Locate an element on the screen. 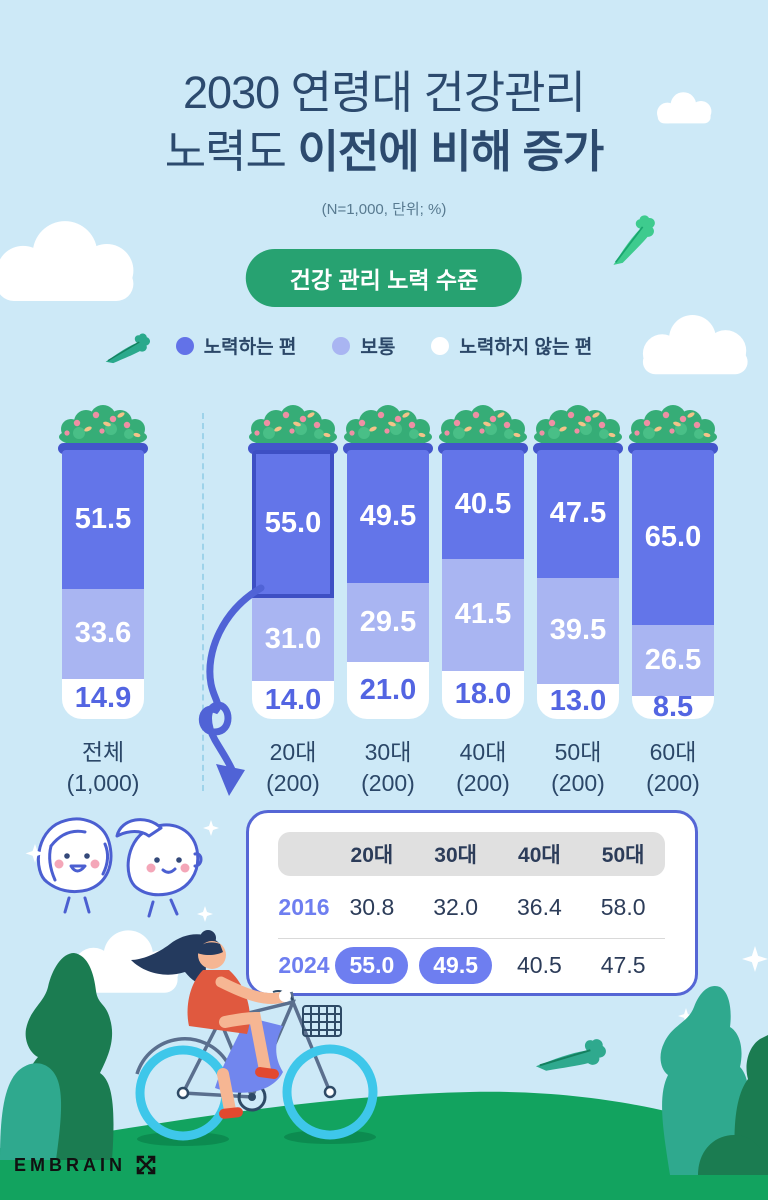  table-row-divider is located at coordinates (471, 938).